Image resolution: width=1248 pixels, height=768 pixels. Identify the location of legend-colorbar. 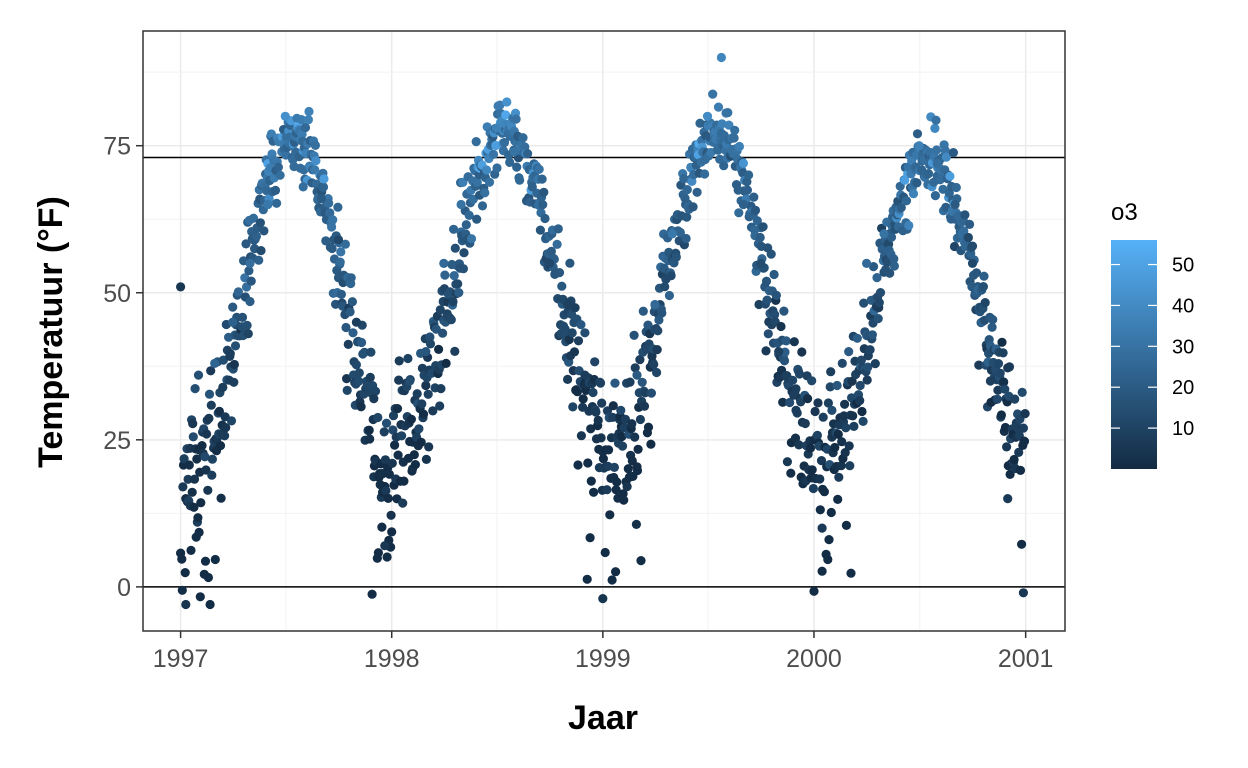
(1134, 354).